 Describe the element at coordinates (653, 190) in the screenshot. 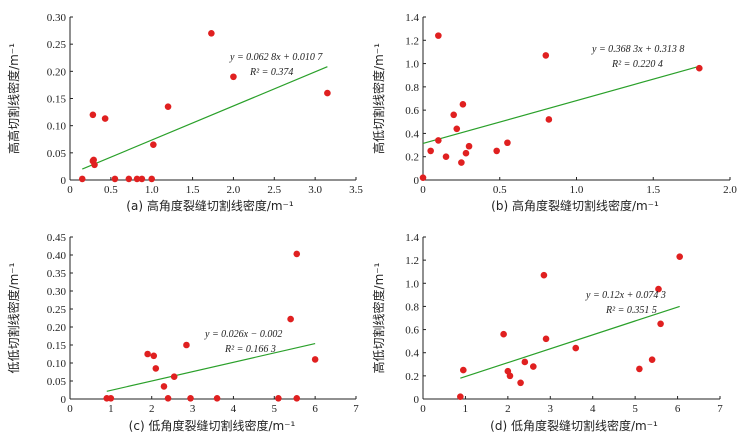

I see `x-tick-label: 1.5` at that location.